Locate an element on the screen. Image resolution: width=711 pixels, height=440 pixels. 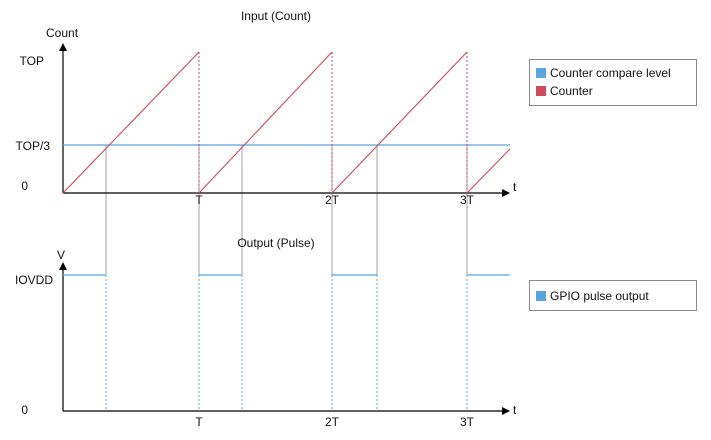
bottom-x-axis-label: t is located at coordinates (515, 410).